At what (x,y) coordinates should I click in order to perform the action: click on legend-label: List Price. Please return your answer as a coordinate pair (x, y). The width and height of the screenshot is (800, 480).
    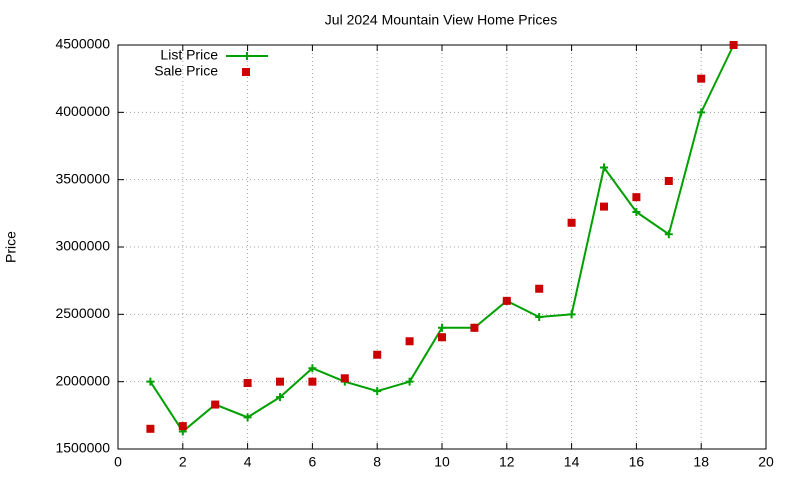
    Looking at the image, I should click on (189, 55).